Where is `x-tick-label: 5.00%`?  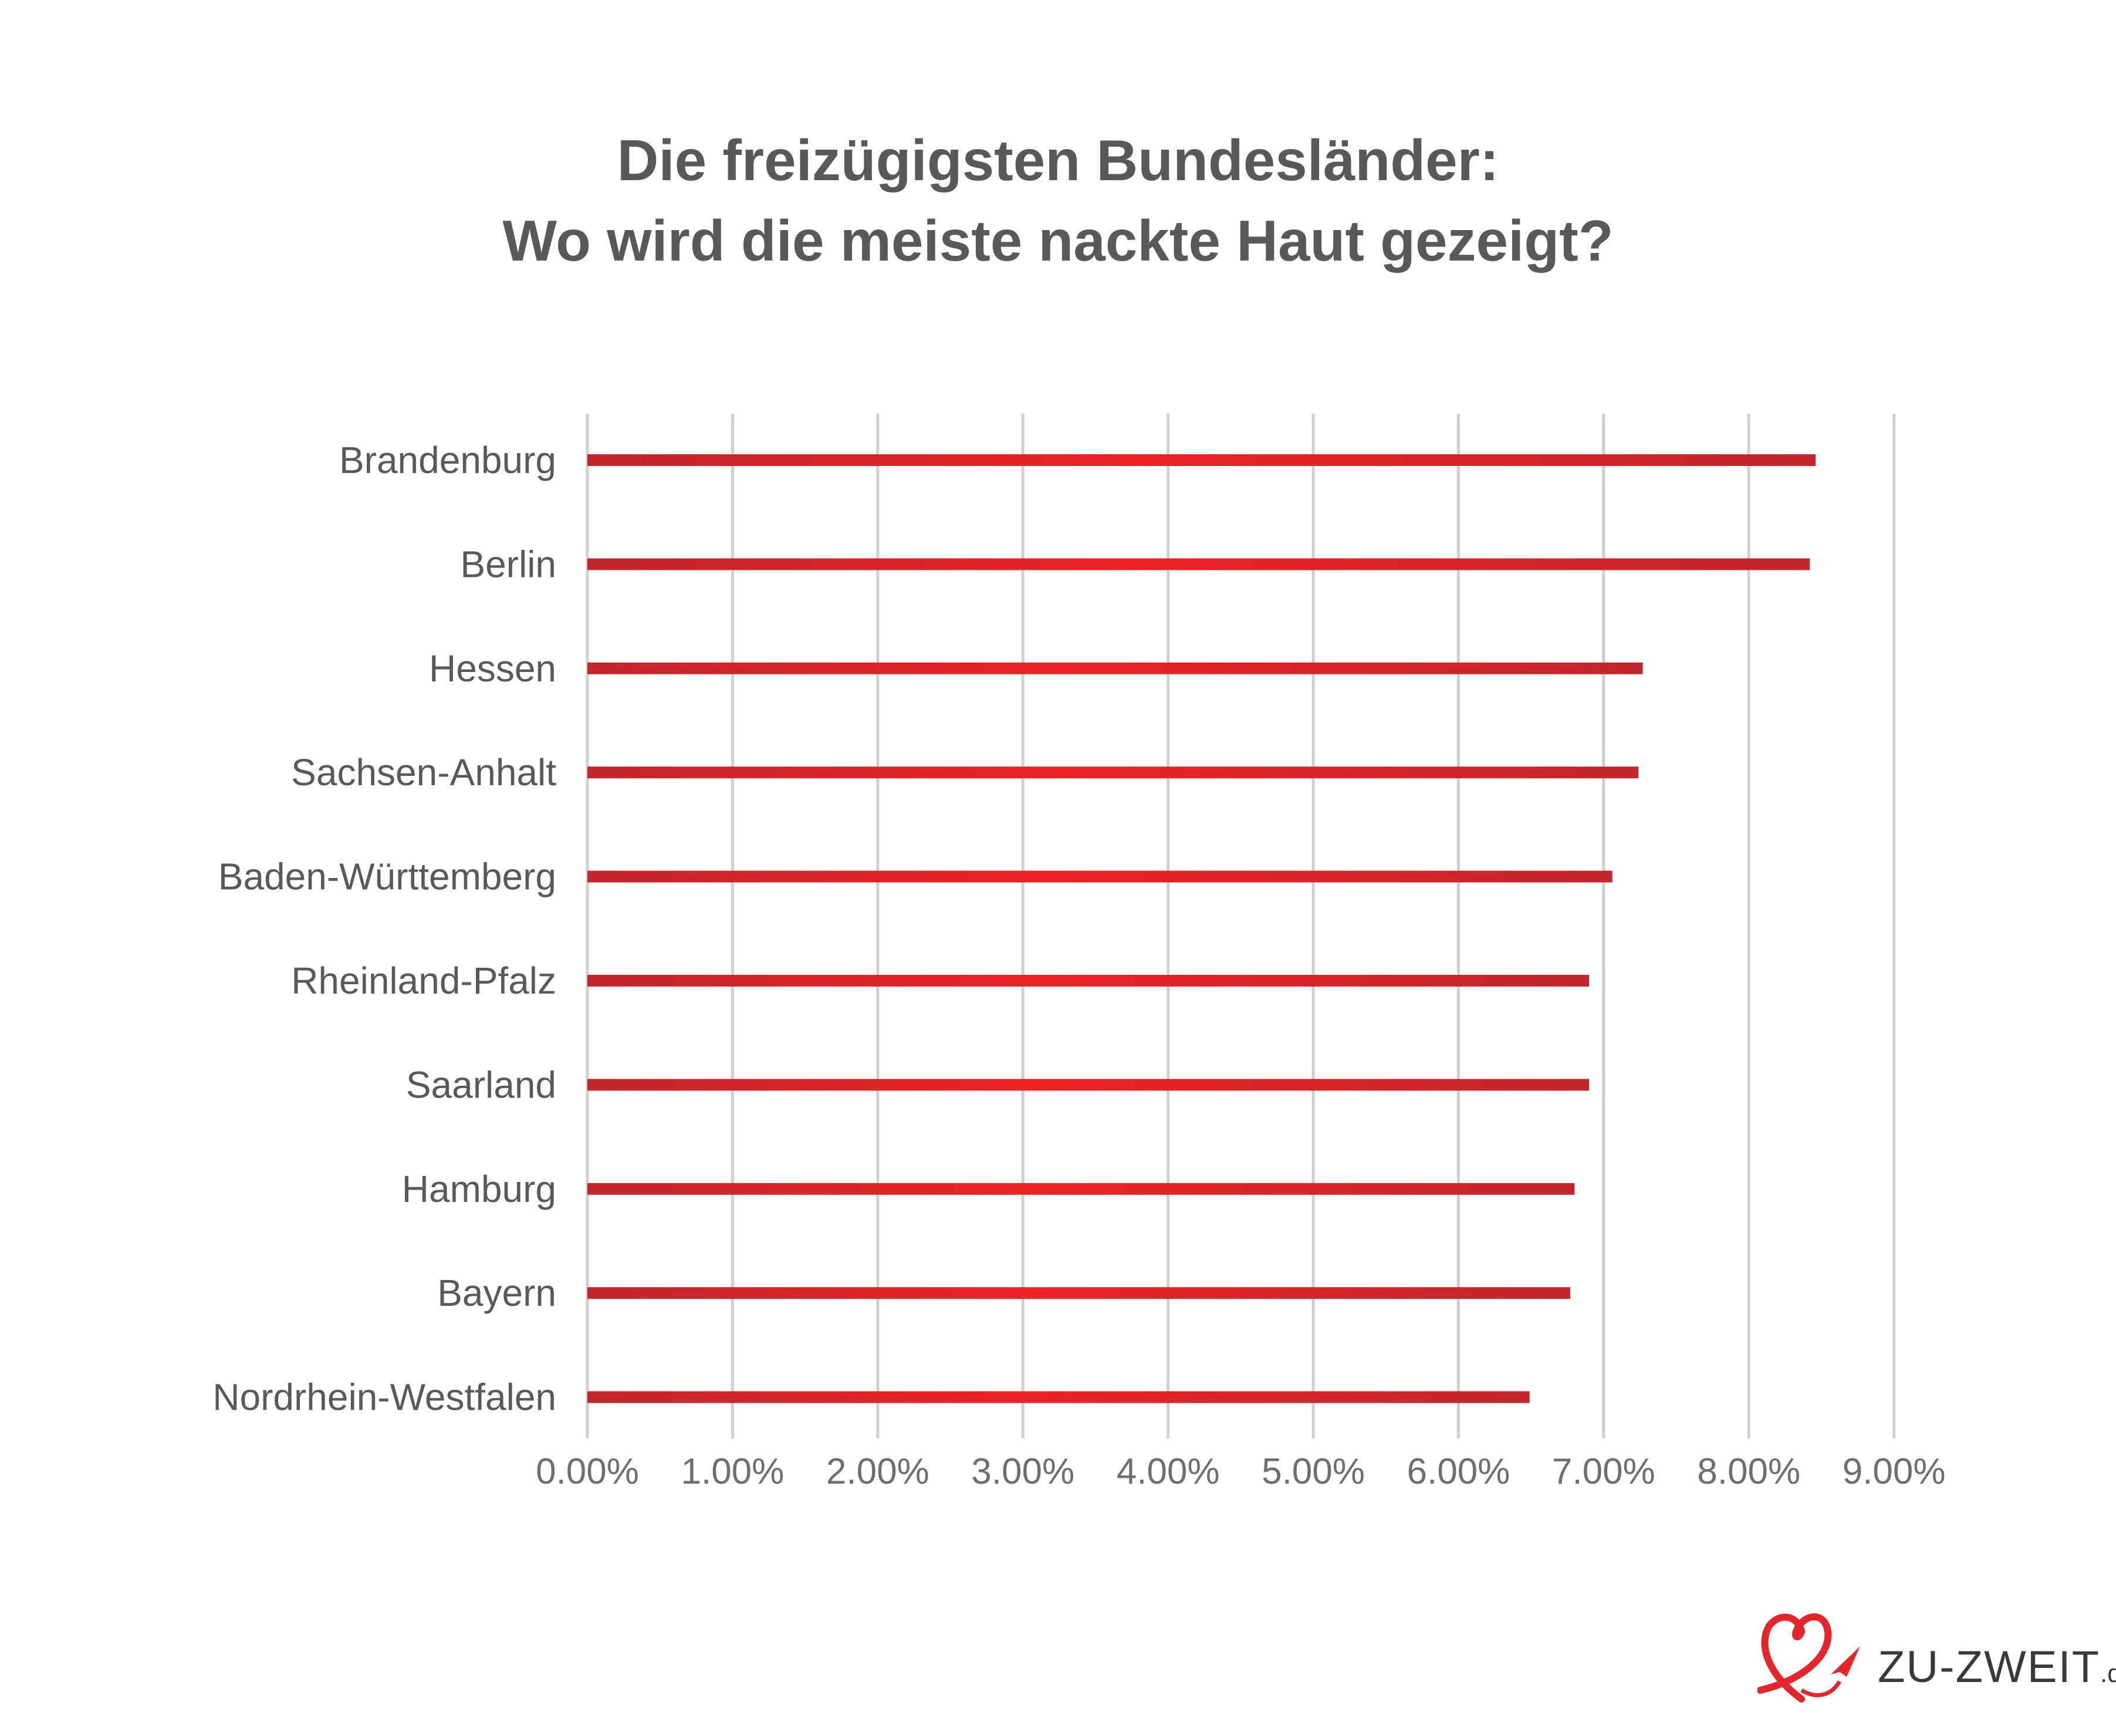
x-tick-label: 5.00% is located at coordinates (1314, 1472).